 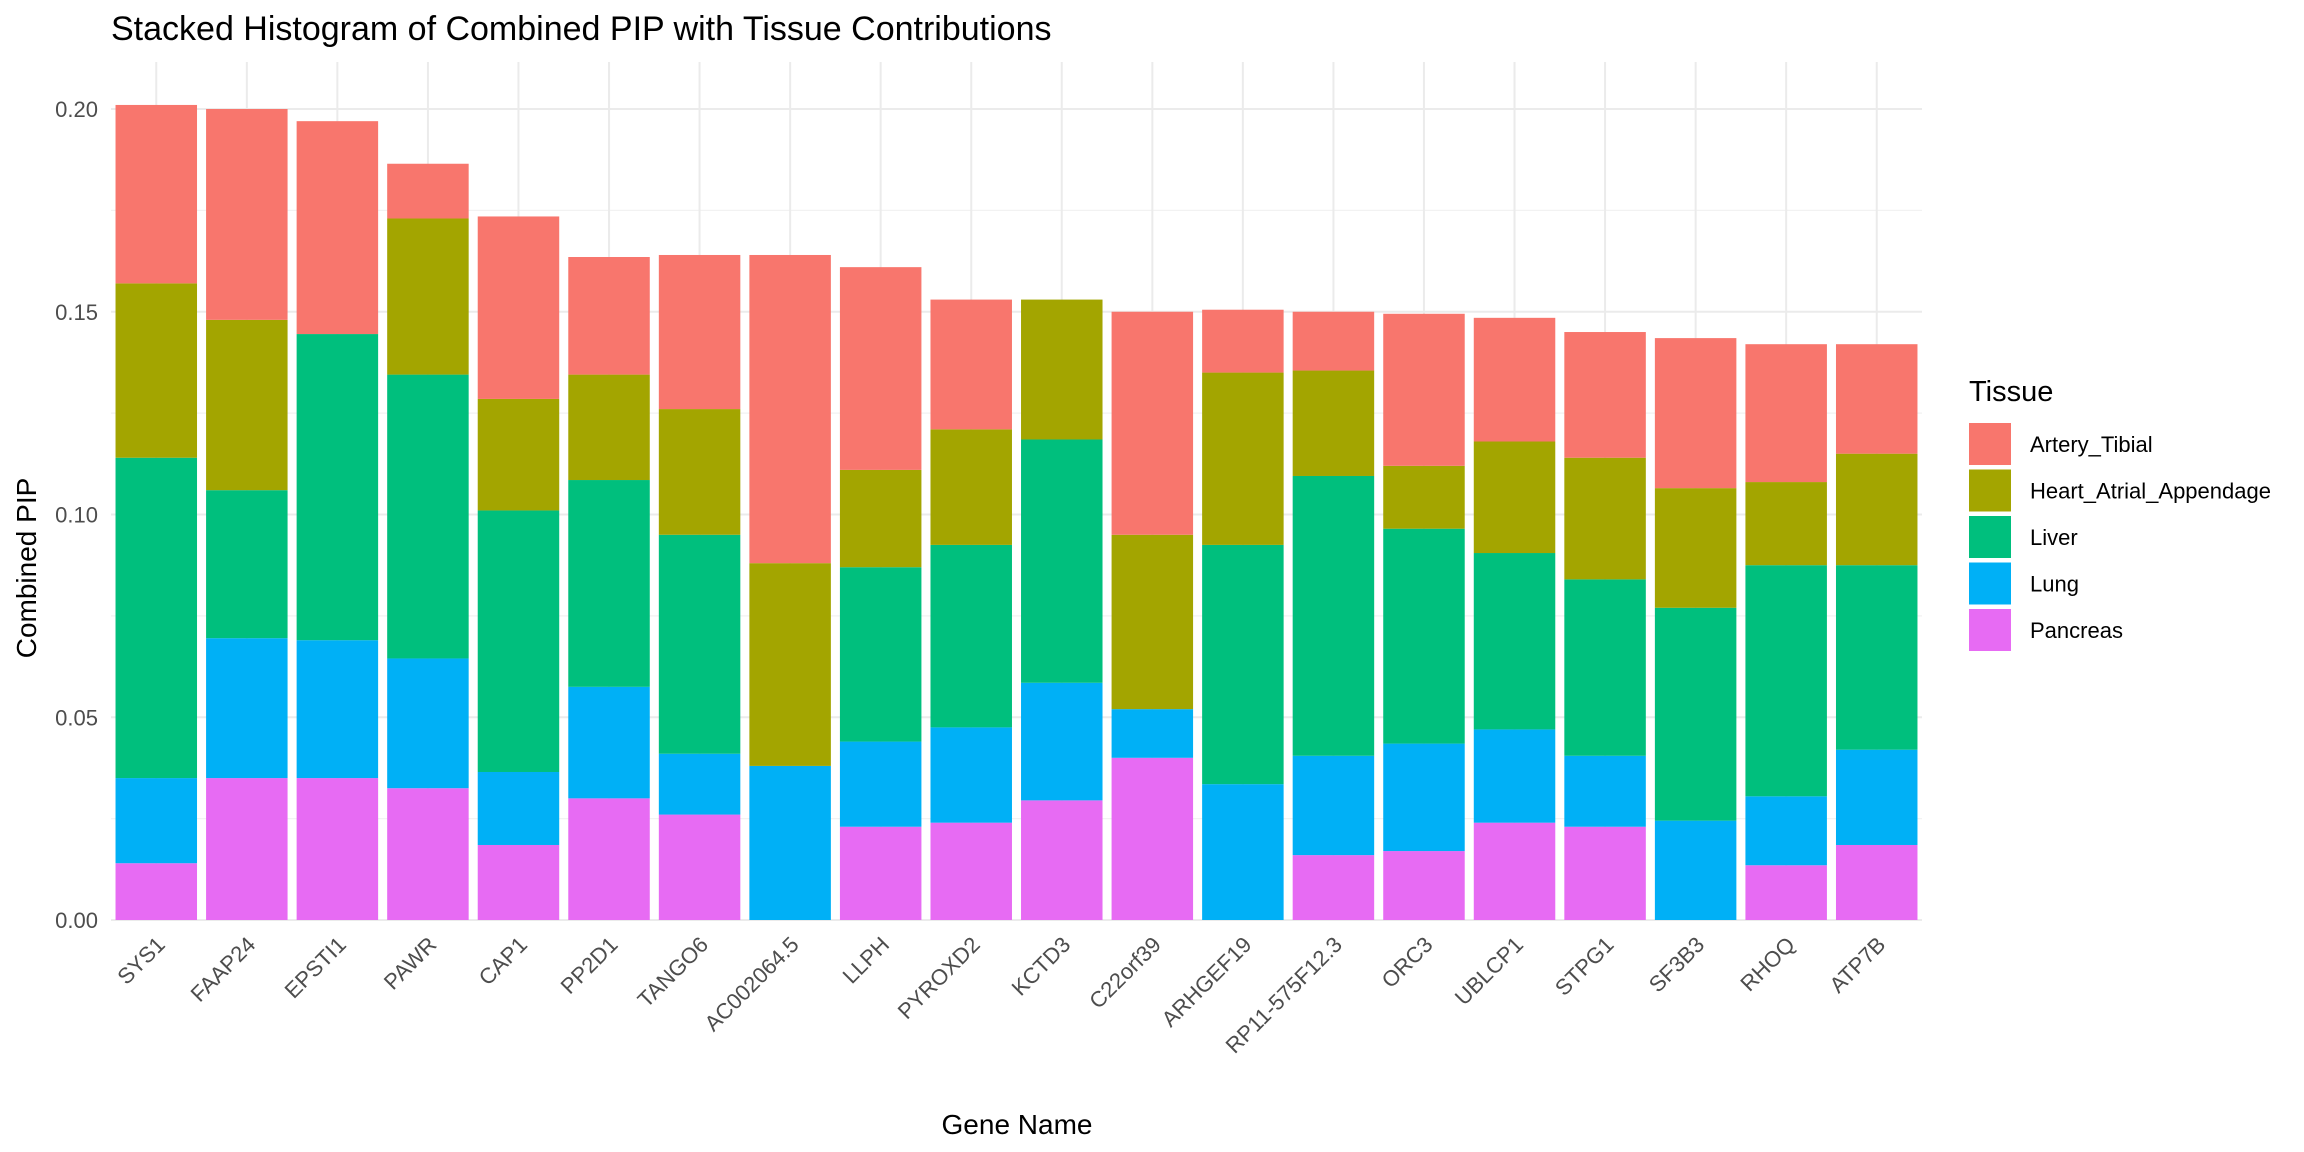 What do you see at coordinates (2091, 444) in the screenshot?
I see `legend-label: Artery_Tibial` at bounding box center [2091, 444].